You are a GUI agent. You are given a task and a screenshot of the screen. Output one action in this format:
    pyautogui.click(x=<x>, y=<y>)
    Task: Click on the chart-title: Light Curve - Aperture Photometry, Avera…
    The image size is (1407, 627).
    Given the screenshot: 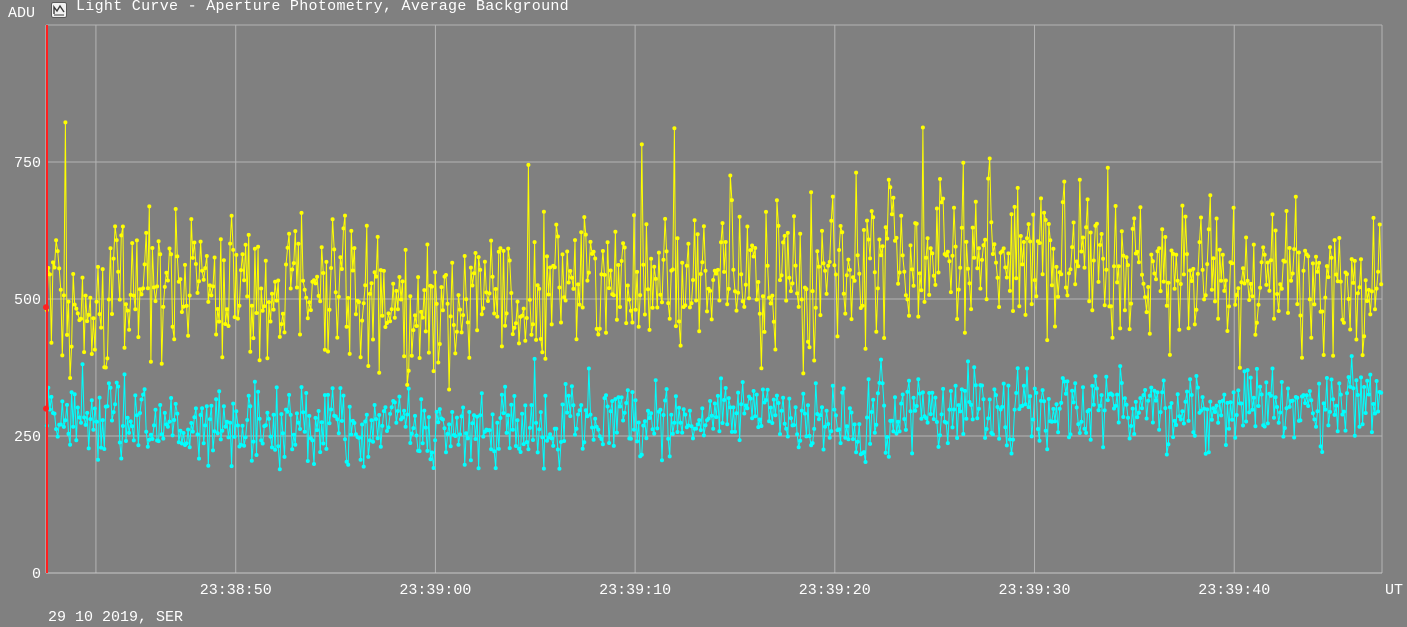 What is the action you would take?
    pyautogui.click(x=322, y=7)
    